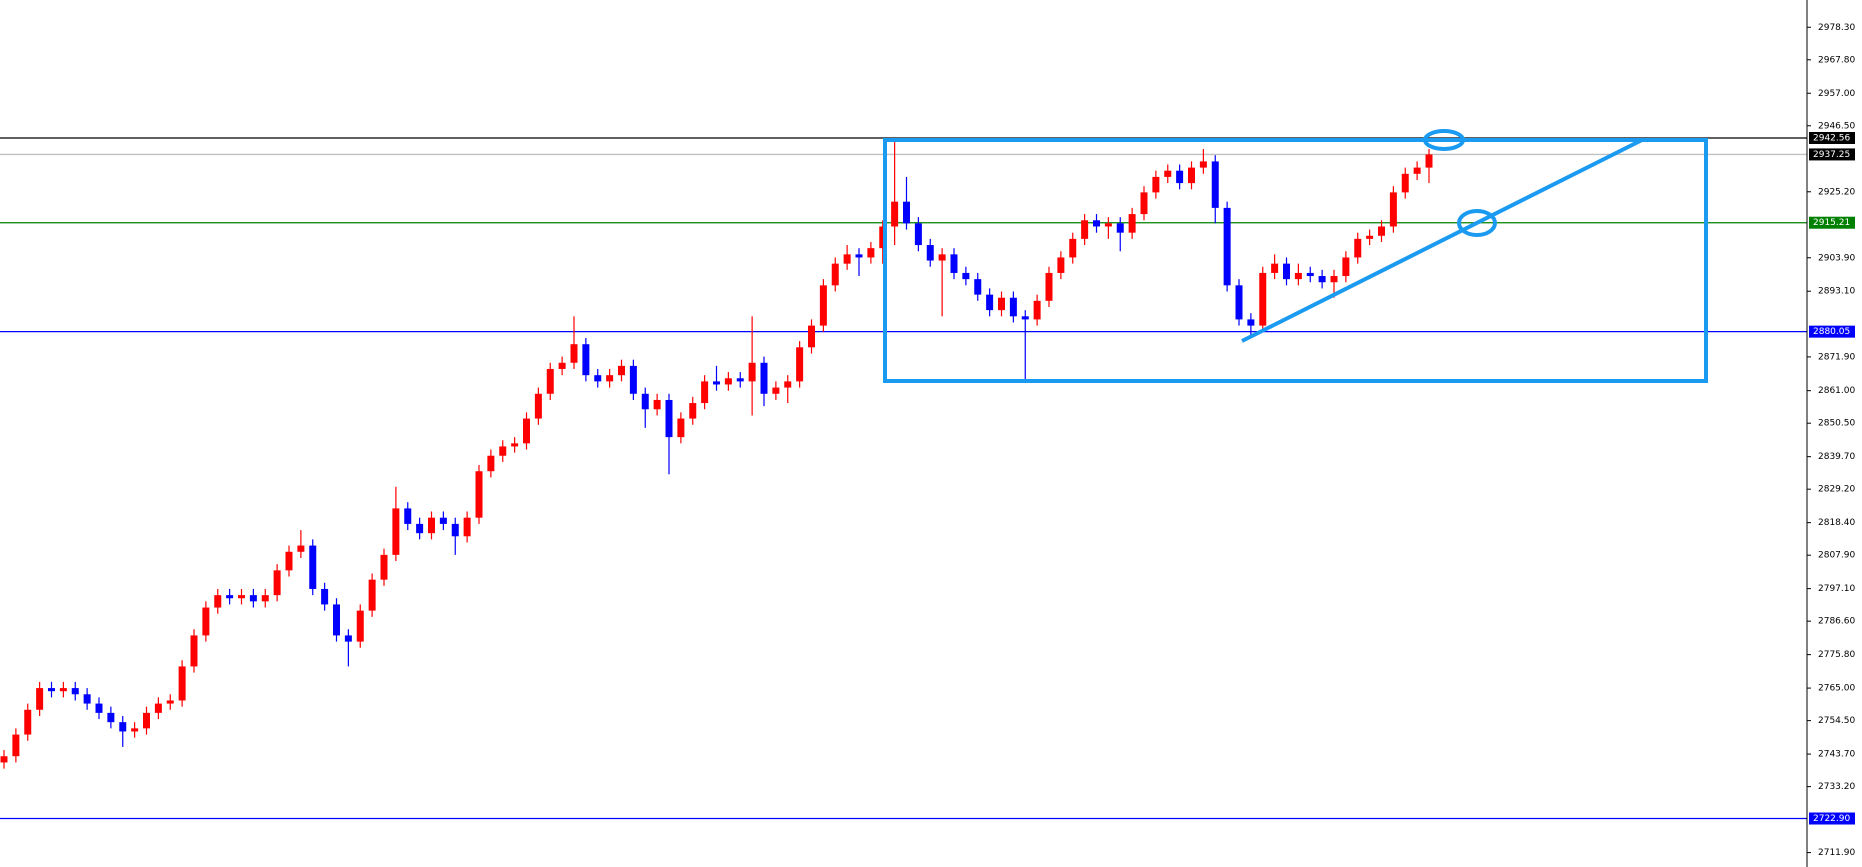  What do you see at coordinates (1836, 689) in the screenshot?
I see `y-tick-label: 2765.00` at bounding box center [1836, 689].